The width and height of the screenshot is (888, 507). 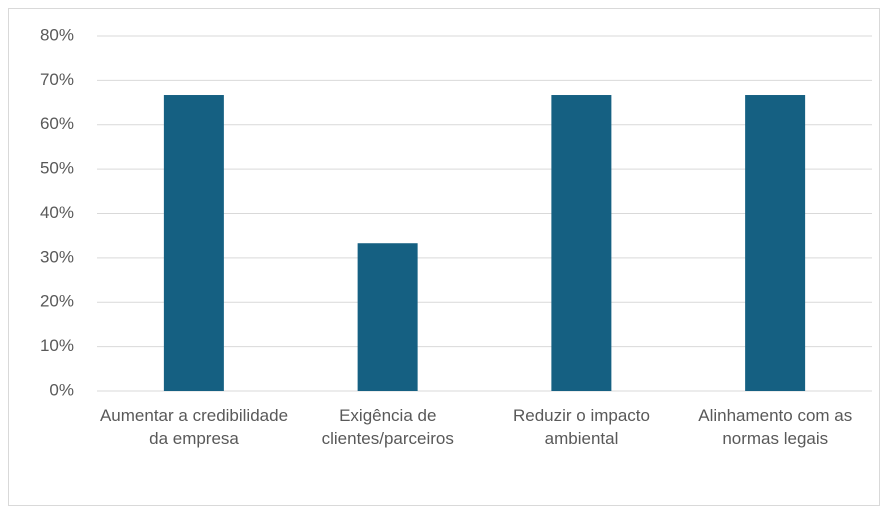 What do you see at coordinates (57, 34) in the screenshot?
I see `y-tick-label: 80%` at bounding box center [57, 34].